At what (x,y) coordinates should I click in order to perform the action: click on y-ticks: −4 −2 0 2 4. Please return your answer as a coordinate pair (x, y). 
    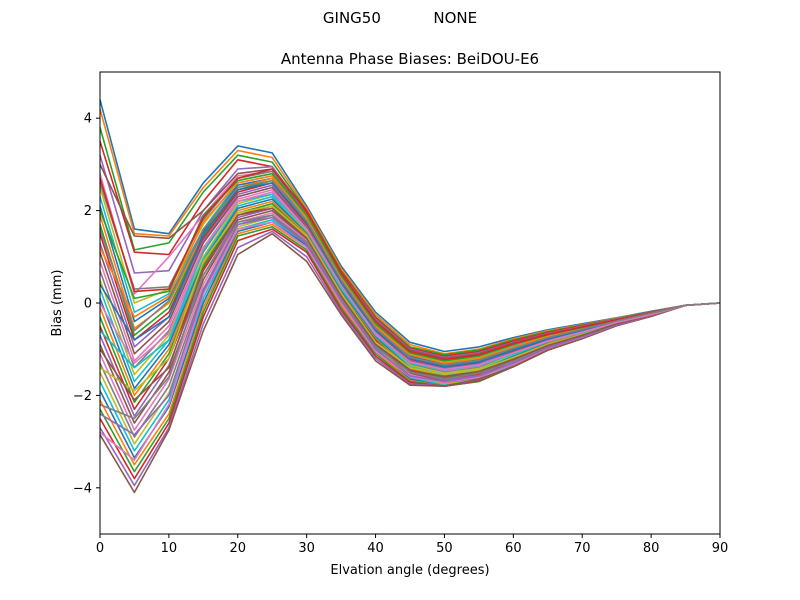
    Looking at the image, I should click on (86, 304).